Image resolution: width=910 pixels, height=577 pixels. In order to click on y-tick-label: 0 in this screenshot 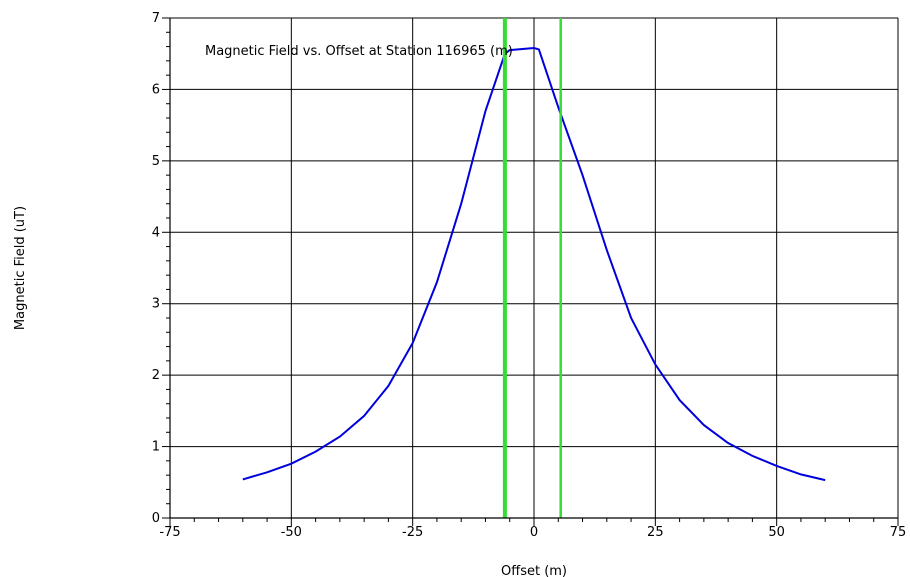, I will do `click(156, 518)`.